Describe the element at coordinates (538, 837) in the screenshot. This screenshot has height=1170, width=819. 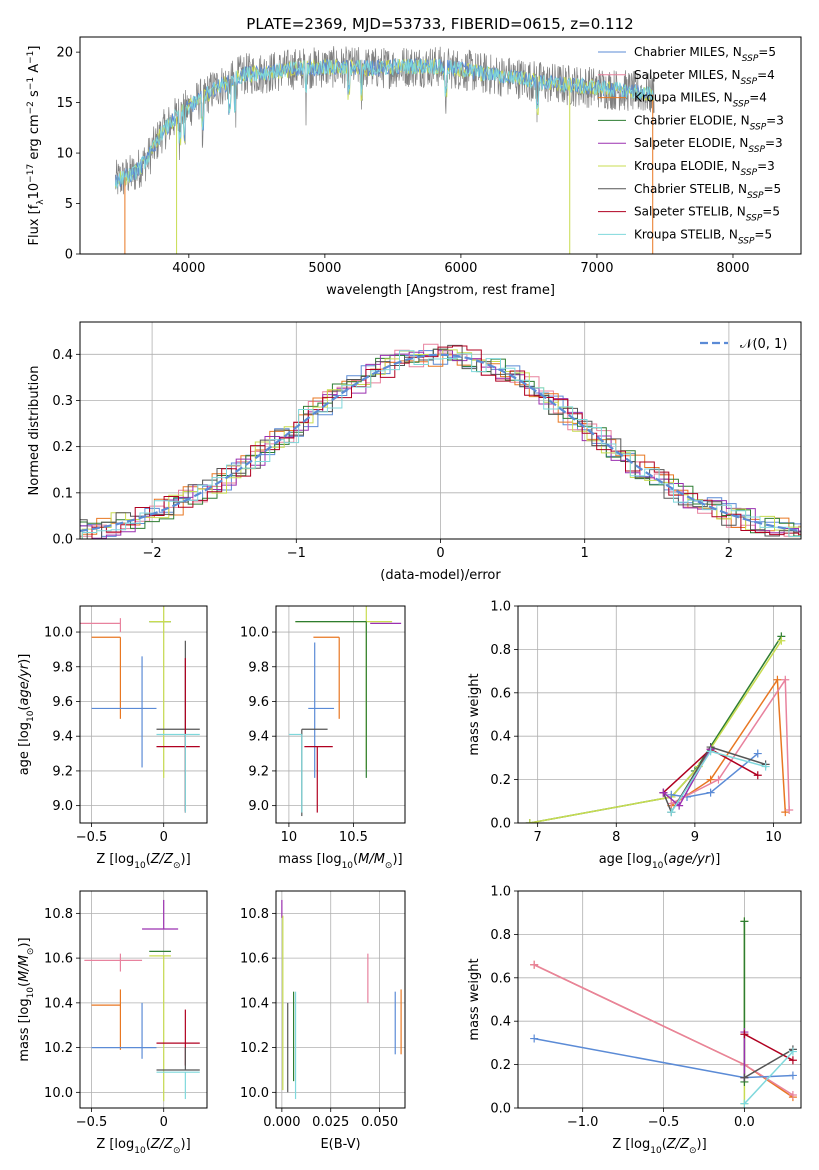
I see `x-tick-label: 7` at that location.